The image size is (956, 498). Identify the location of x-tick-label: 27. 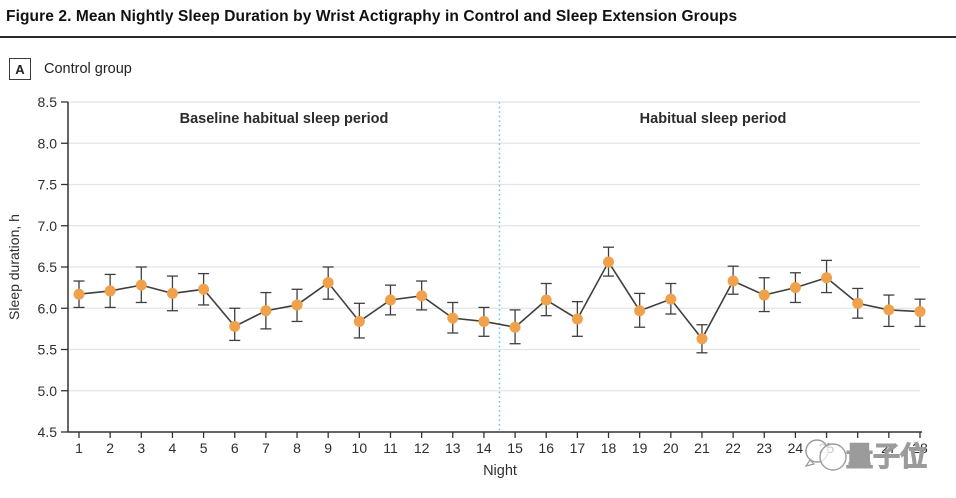
(889, 448).